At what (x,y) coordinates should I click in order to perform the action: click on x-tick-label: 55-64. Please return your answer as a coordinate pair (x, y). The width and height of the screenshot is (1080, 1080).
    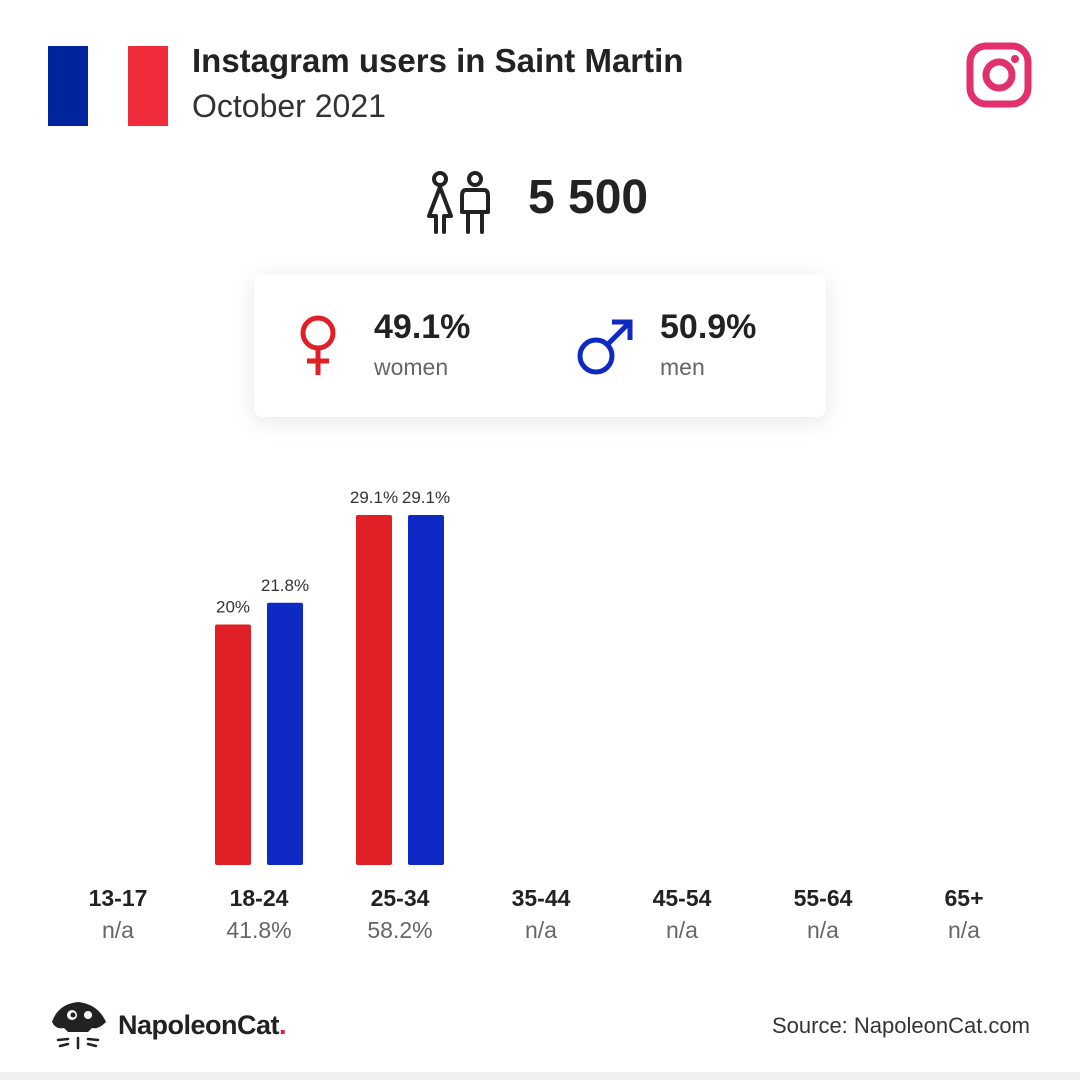
    Looking at the image, I should click on (823, 898).